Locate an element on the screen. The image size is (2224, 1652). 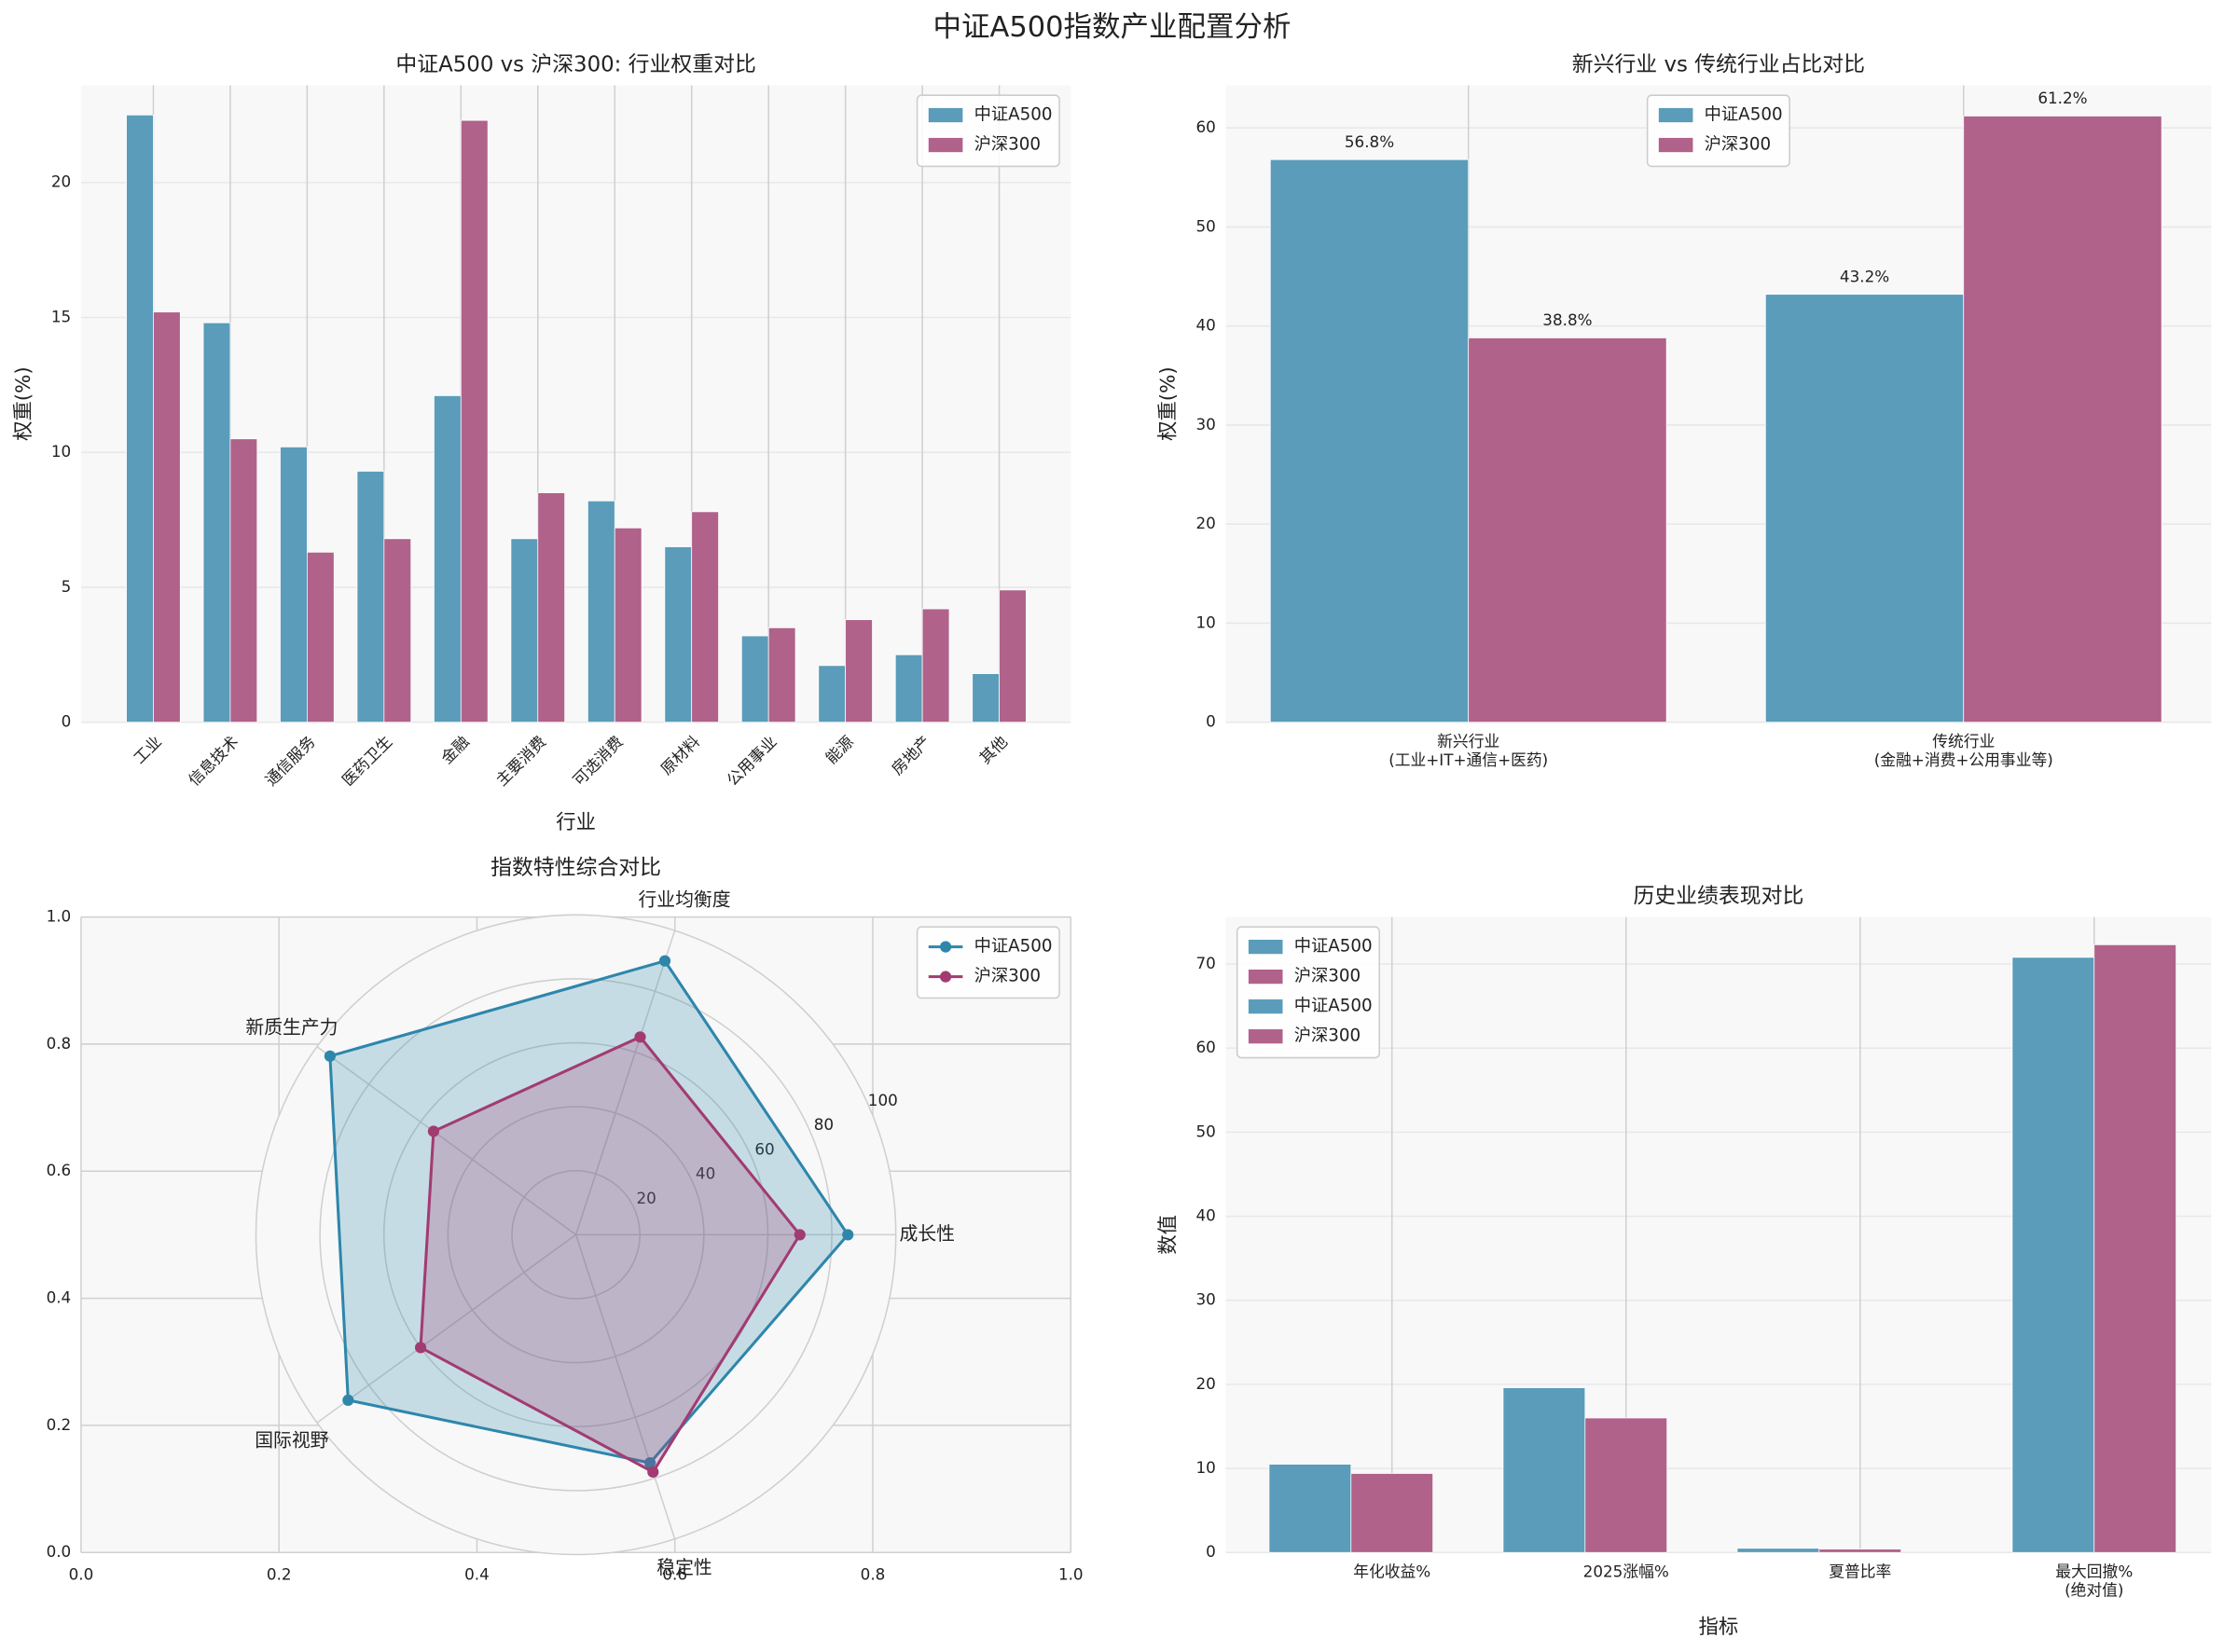
y-tick-label: 70 is located at coordinates (1205, 963).